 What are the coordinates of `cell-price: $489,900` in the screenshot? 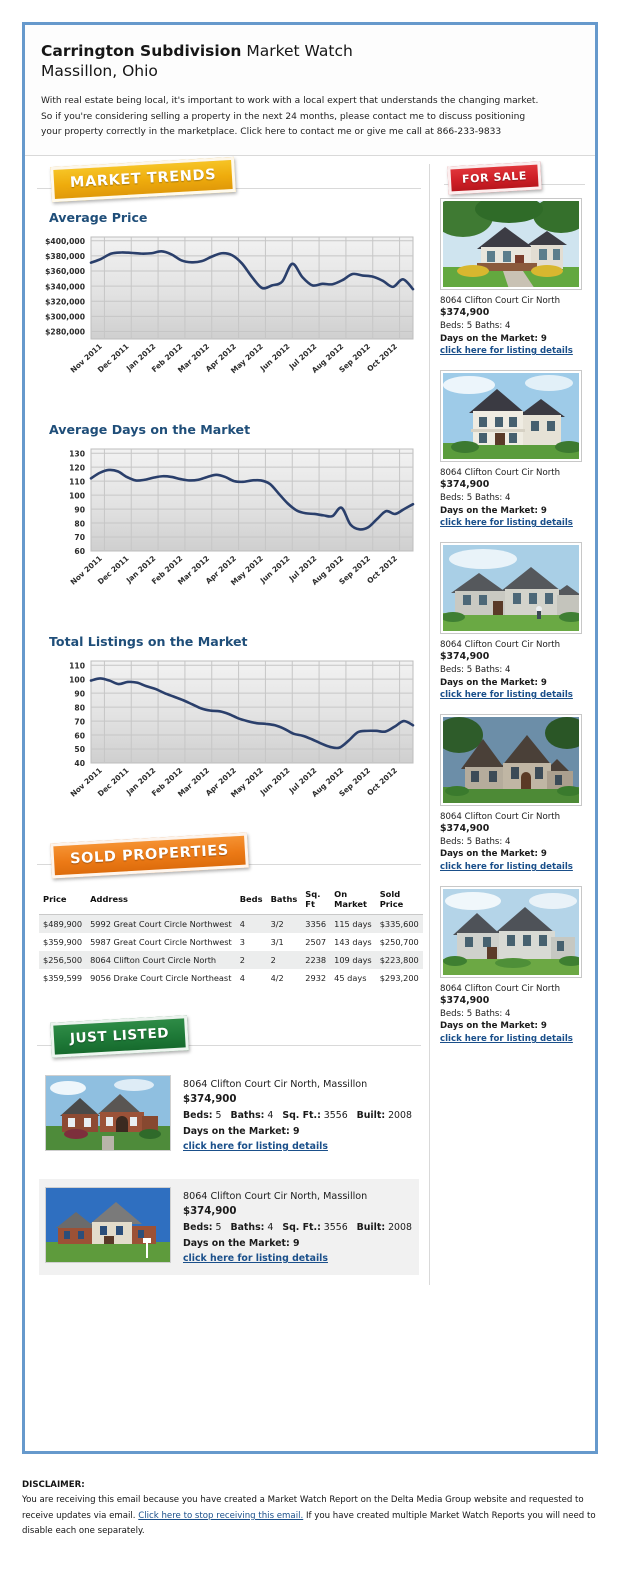 It's located at (63, 923).